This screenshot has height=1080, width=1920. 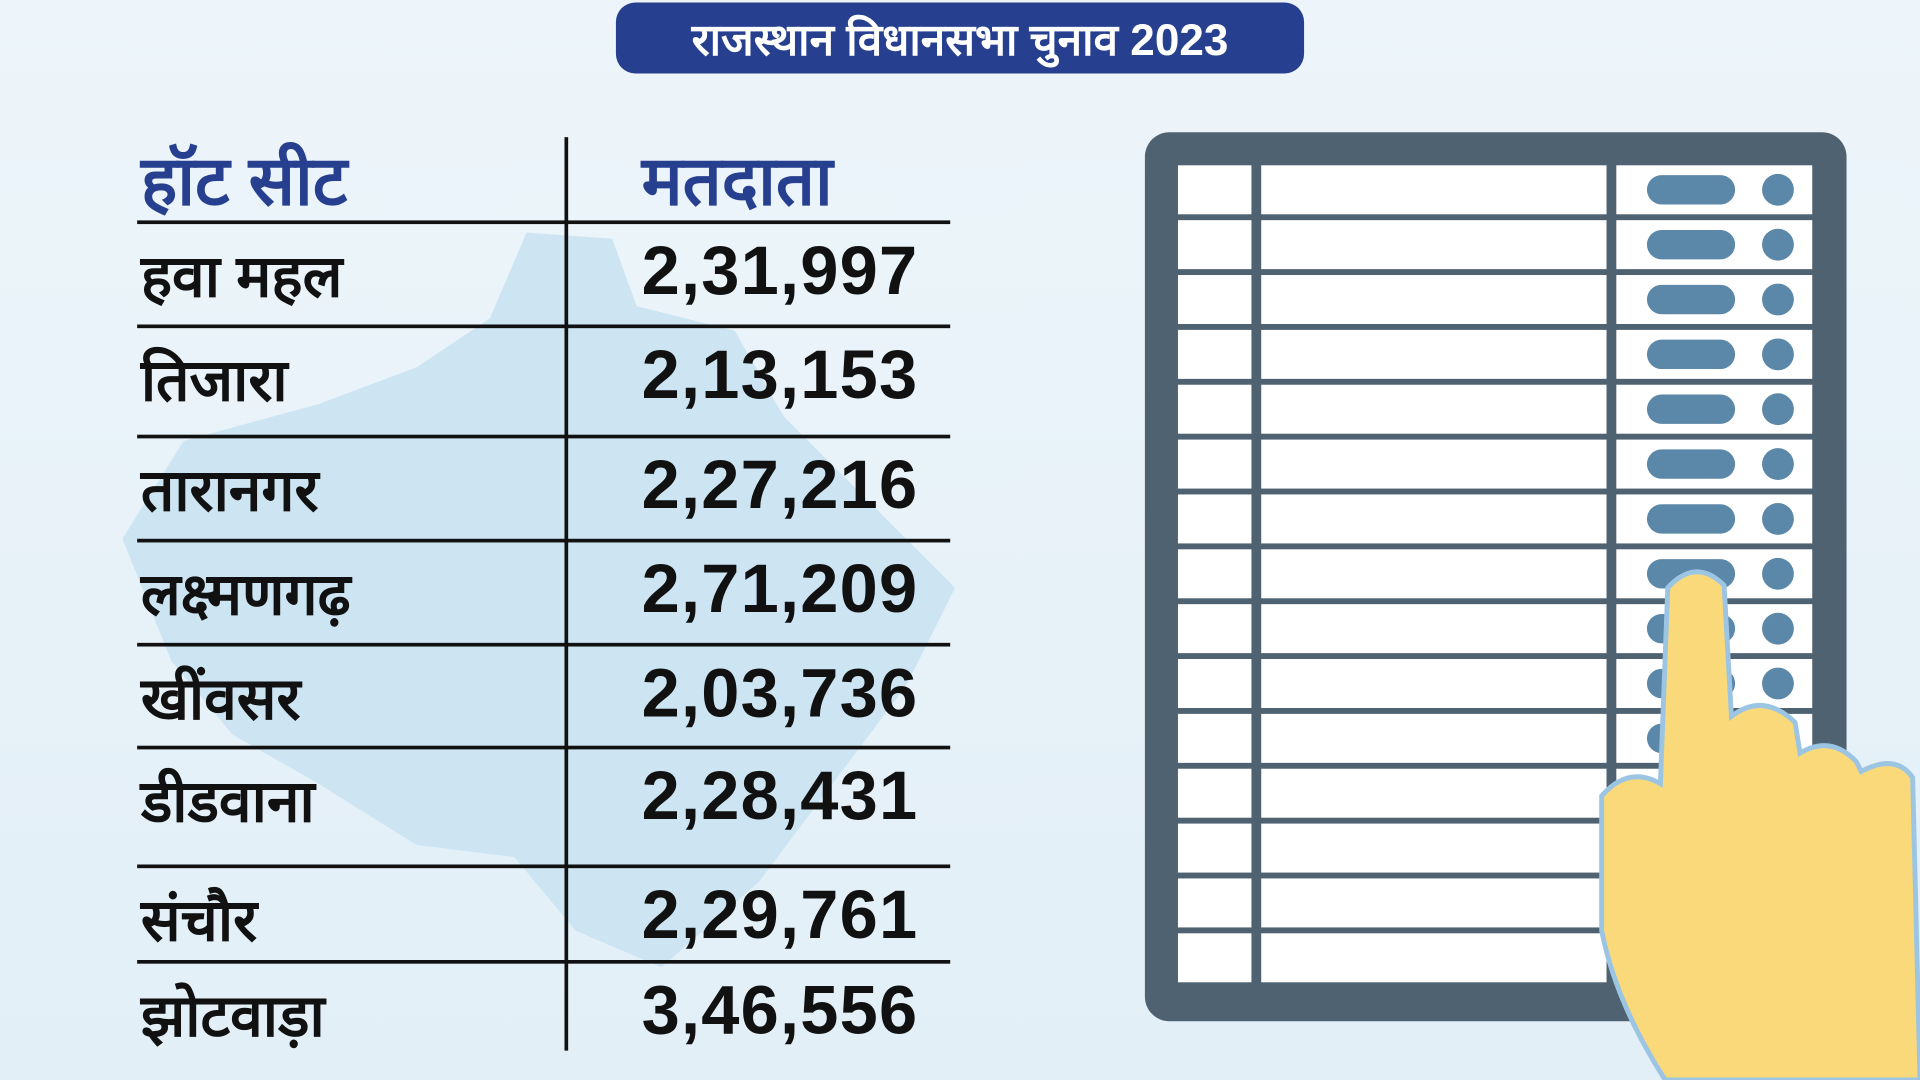 What do you see at coordinates (229, 492) in the screenshot?
I see `seat-name: तारानगर` at bounding box center [229, 492].